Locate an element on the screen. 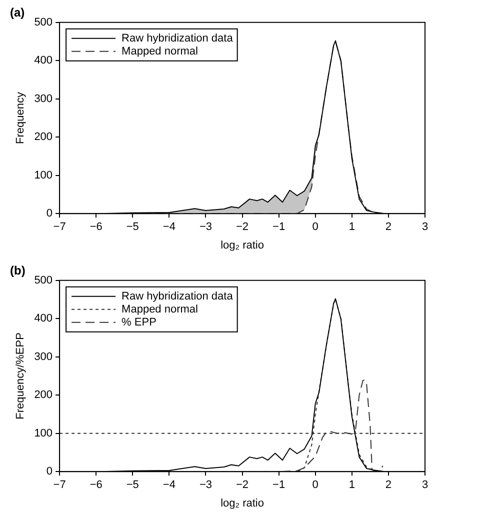  y-axis-title: Frequency/%EPP is located at coordinates (20, 376).